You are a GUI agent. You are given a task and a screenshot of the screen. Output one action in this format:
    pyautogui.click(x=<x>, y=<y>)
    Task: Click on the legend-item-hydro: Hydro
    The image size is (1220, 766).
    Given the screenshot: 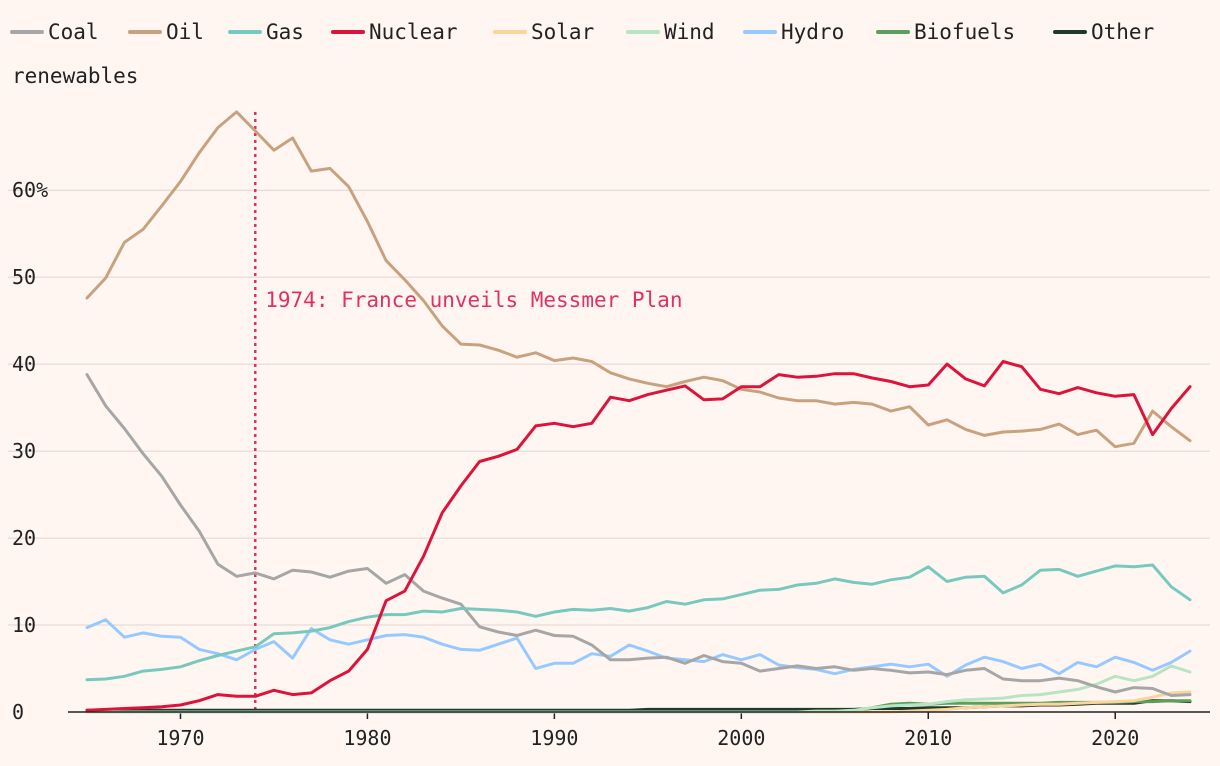 What is the action you would take?
    pyautogui.click(x=793, y=32)
    